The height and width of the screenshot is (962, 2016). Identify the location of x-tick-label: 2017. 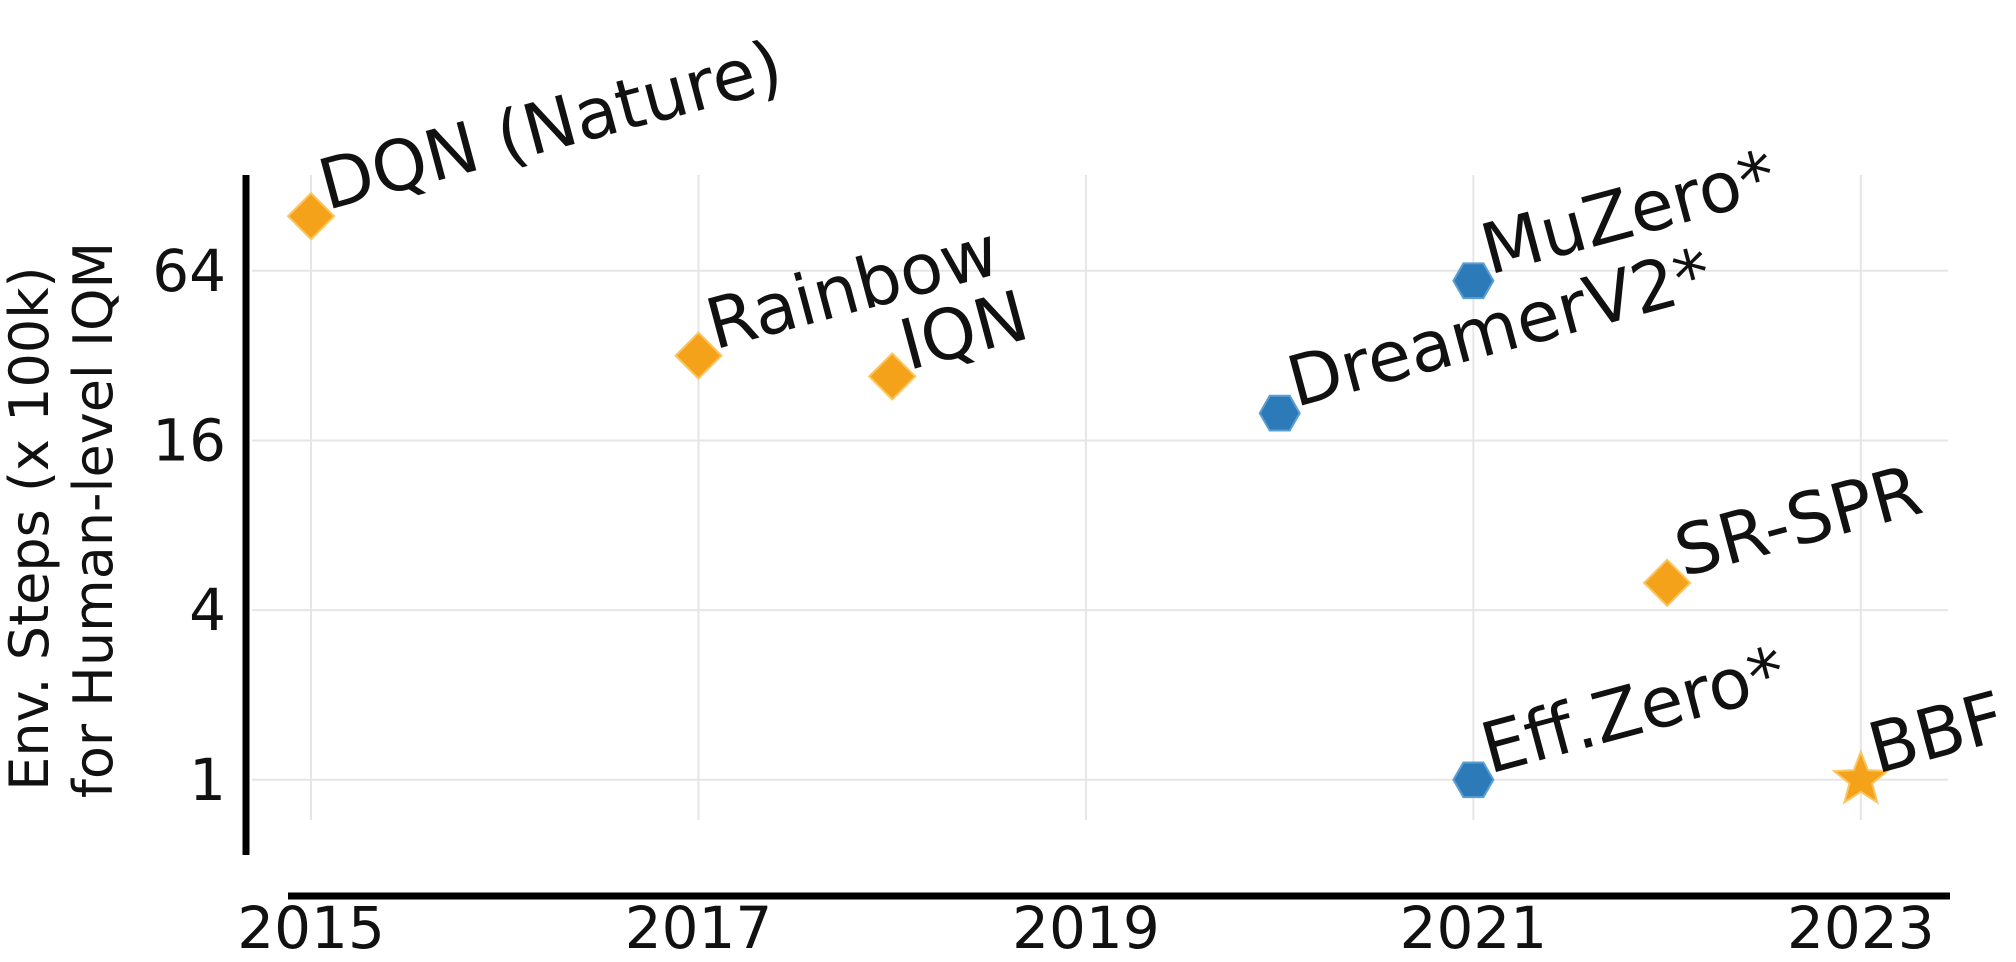
(699, 928).